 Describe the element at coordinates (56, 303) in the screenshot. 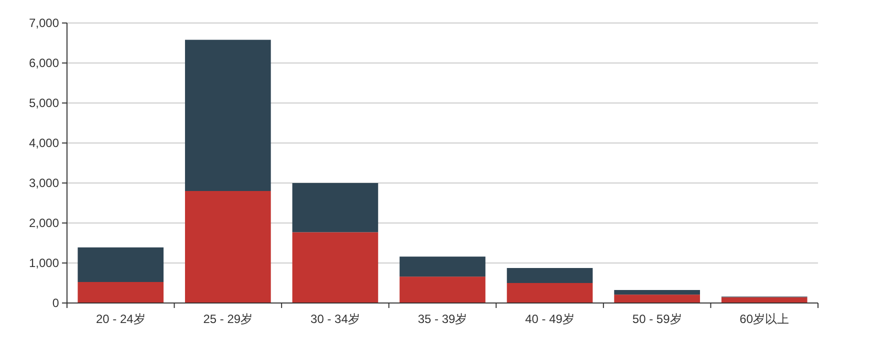

I see `y-tick-label: 0` at that location.